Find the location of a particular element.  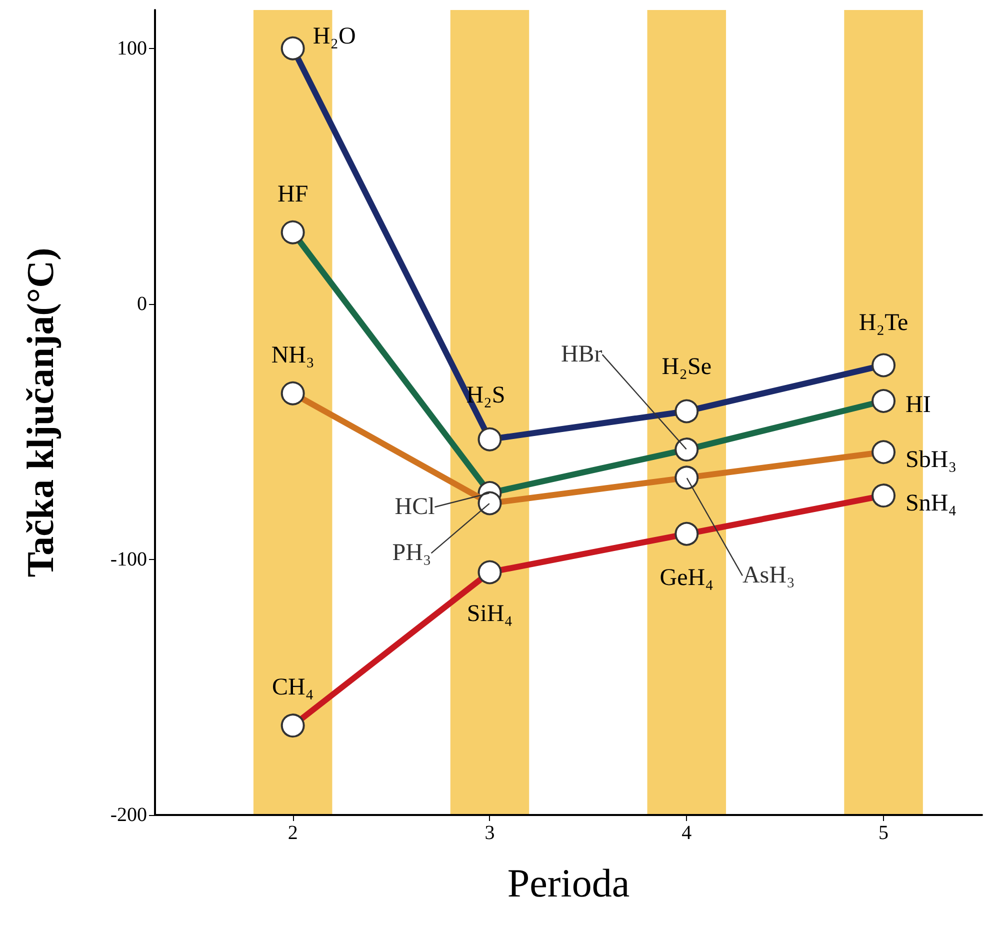

x-axis-title: Perioda is located at coordinates (568, 883).